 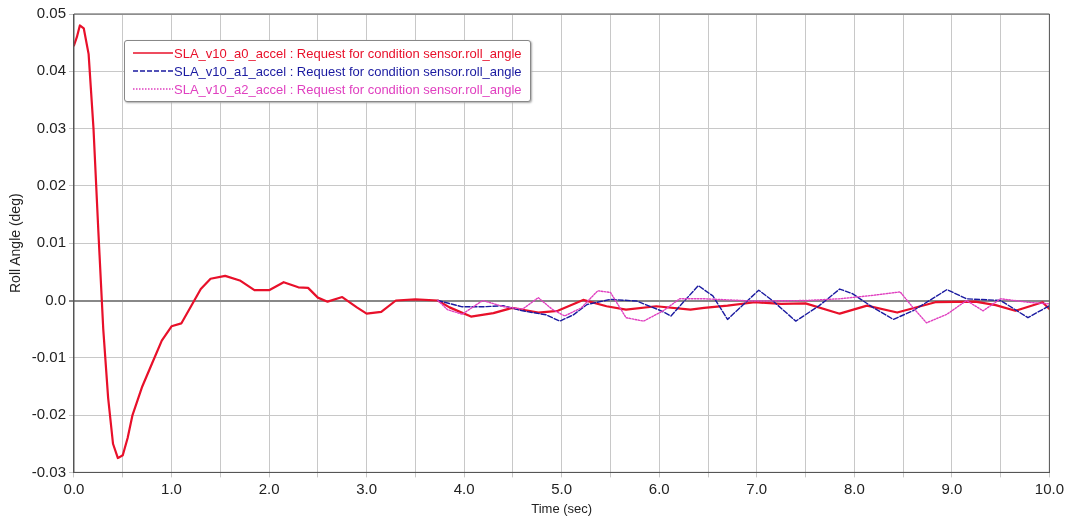 I want to click on x-tick-label: 2.0, so click(x=269, y=488).